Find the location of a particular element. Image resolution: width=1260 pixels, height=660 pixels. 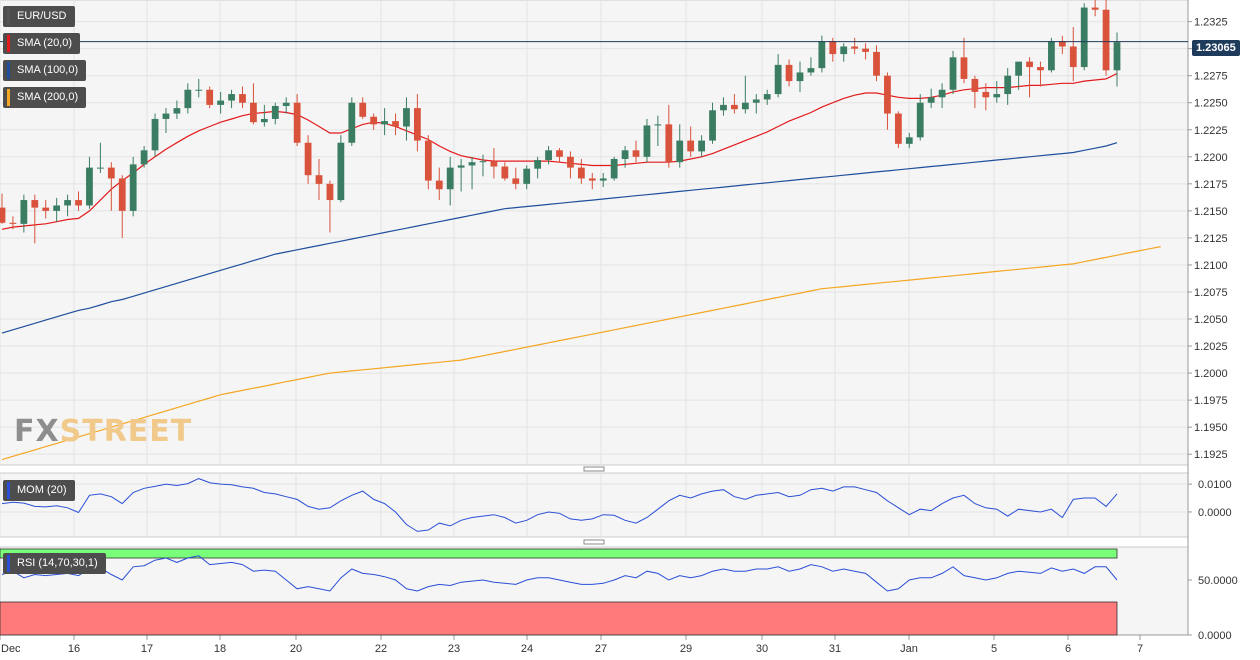

mom-panel-label: MOM (20) is located at coordinates (39, 490).